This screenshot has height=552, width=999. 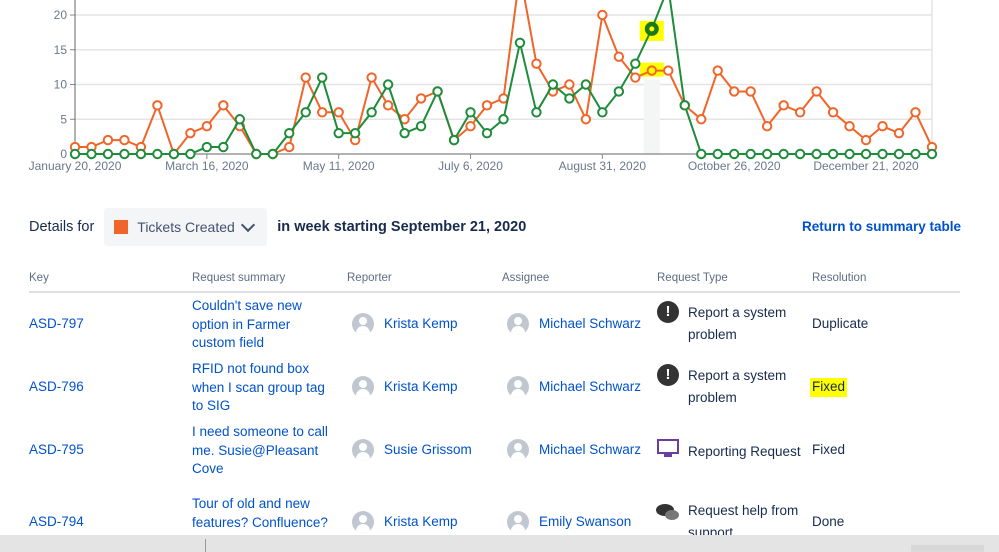 What do you see at coordinates (651, 117) in the screenshot?
I see `highlight-band` at bounding box center [651, 117].